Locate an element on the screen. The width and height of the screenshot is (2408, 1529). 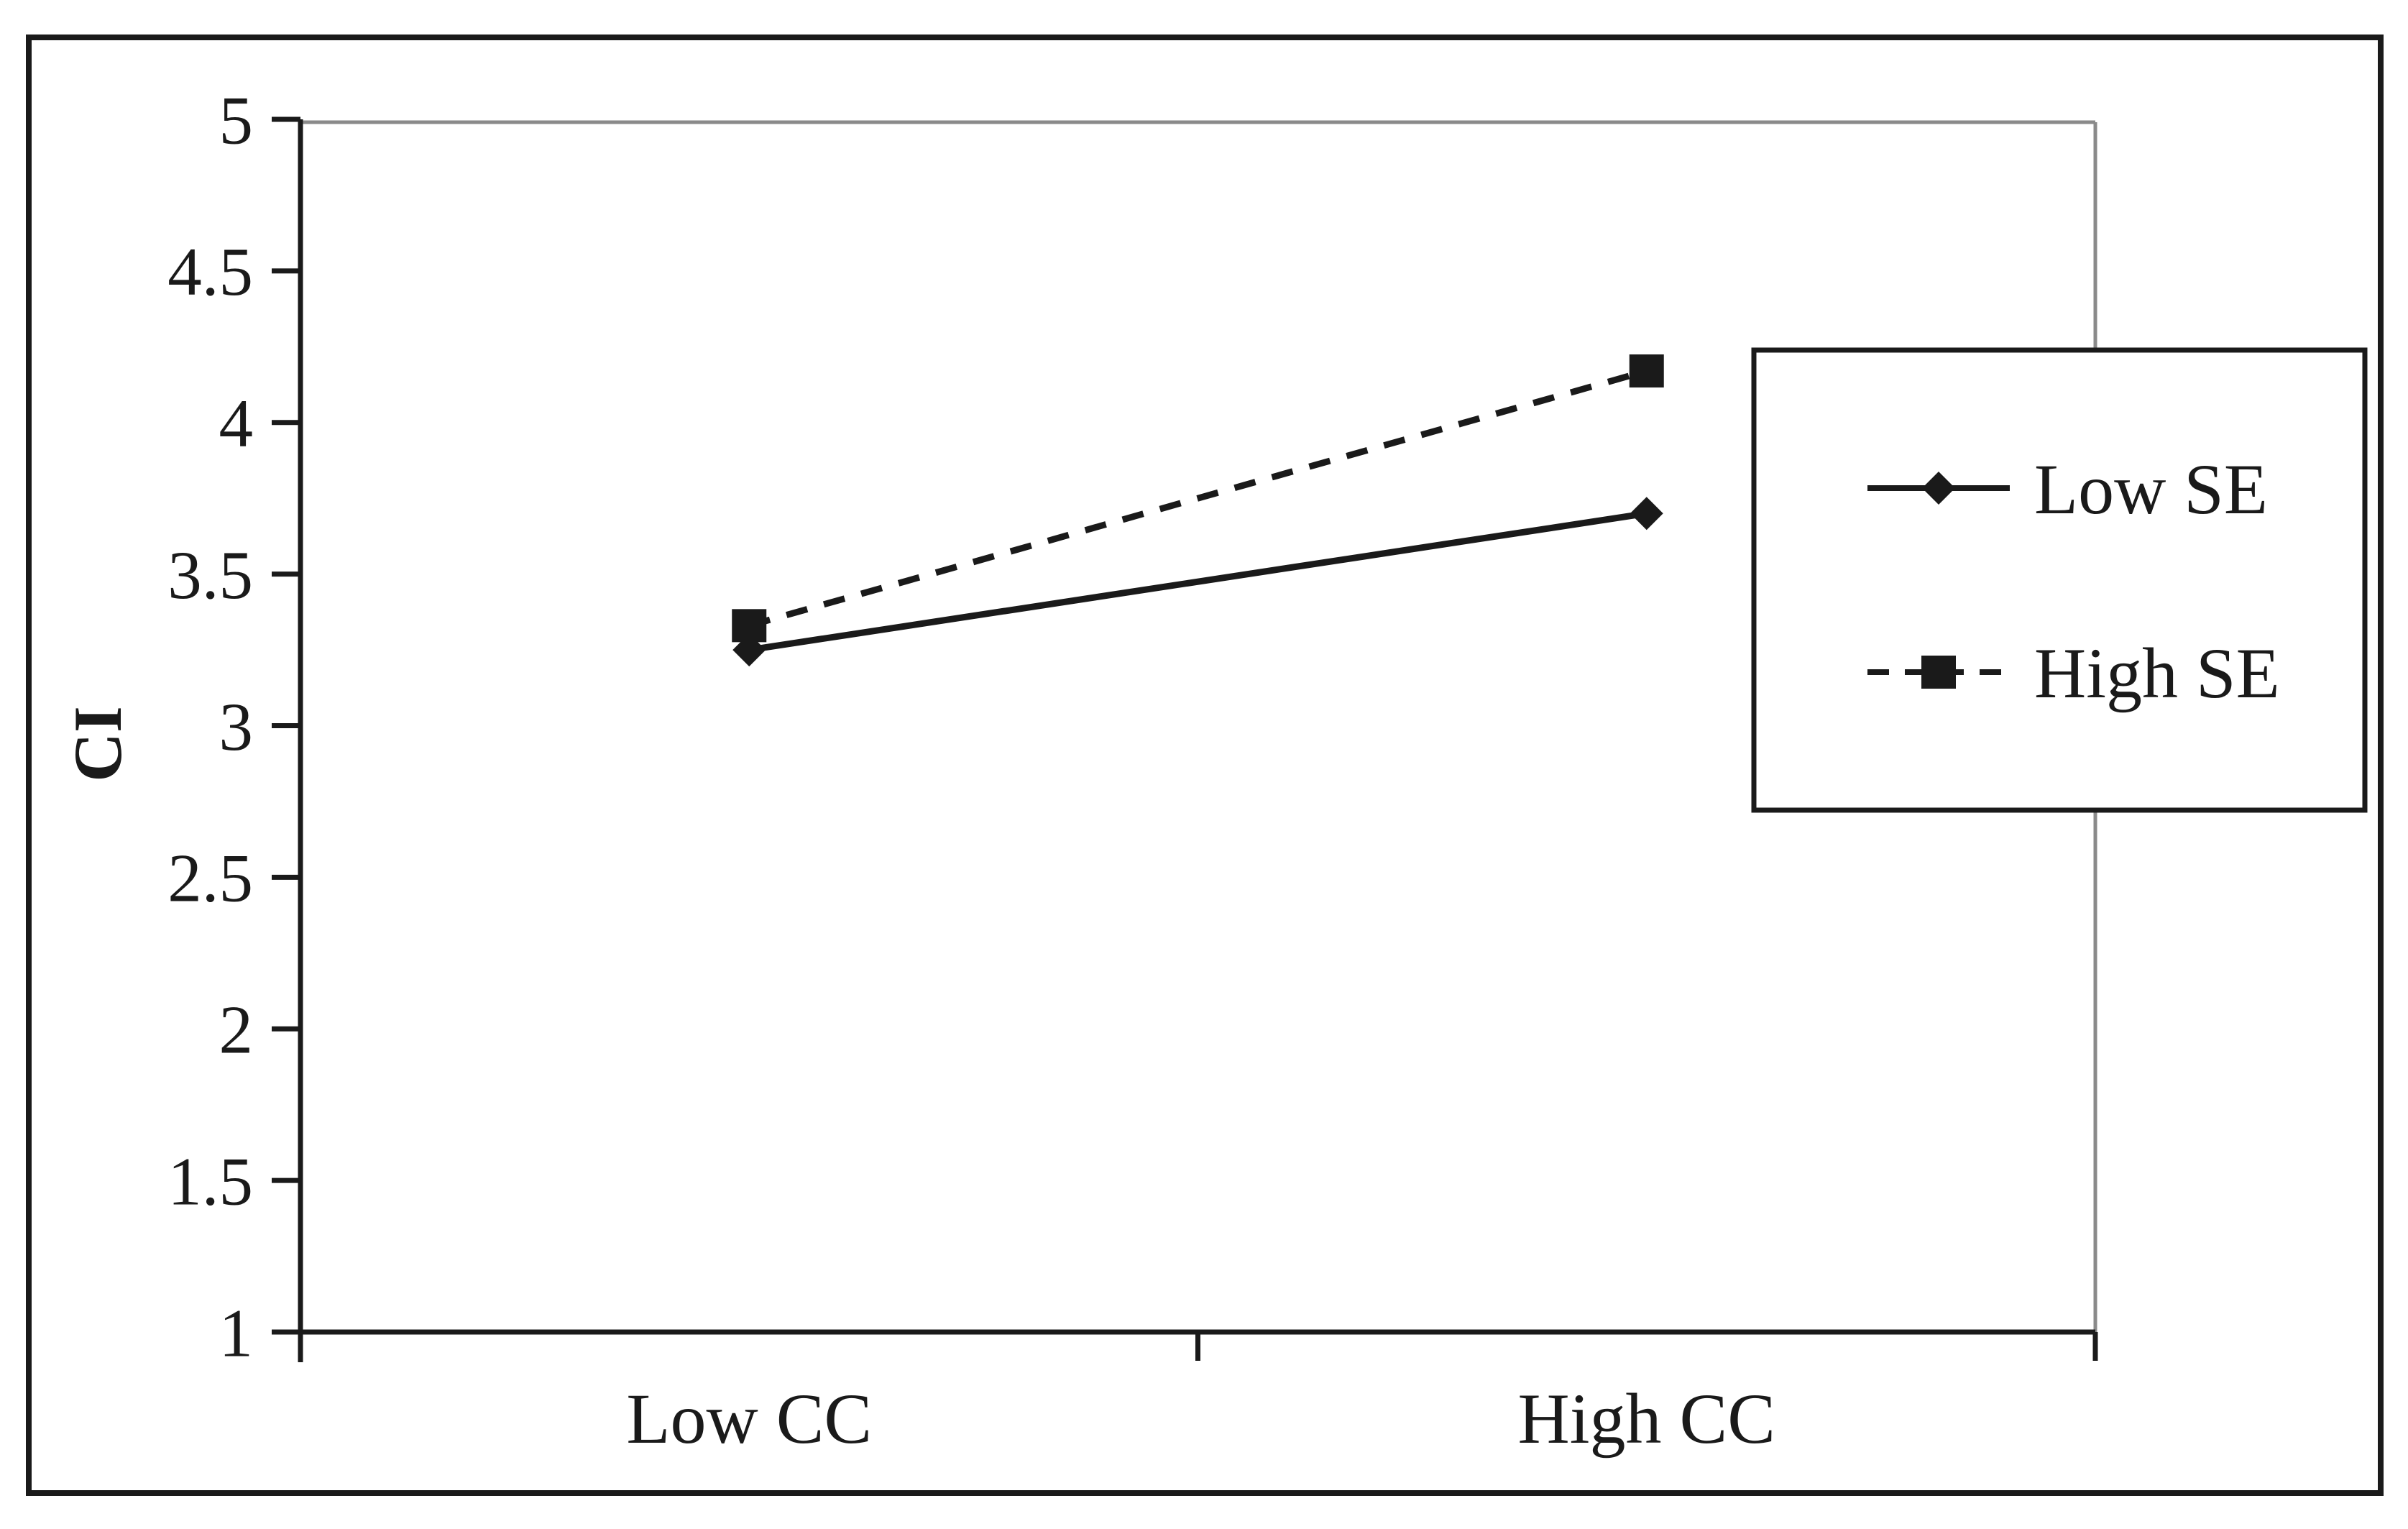
legend-item-high-se: High SE is located at coordinates (2073, 673).